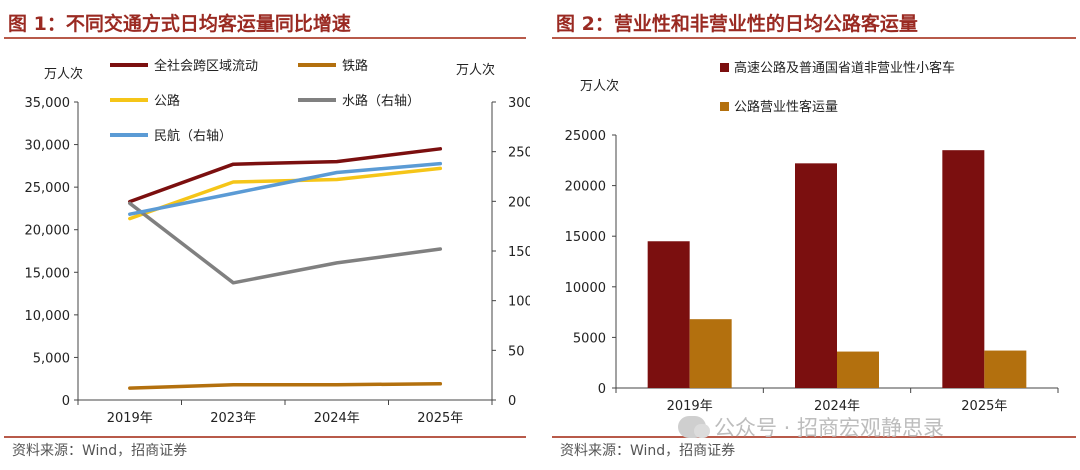 The width and height of the screenshot is (1080, 470). I want to click on legend-label: 水路（右轴）, so click(381, 101).